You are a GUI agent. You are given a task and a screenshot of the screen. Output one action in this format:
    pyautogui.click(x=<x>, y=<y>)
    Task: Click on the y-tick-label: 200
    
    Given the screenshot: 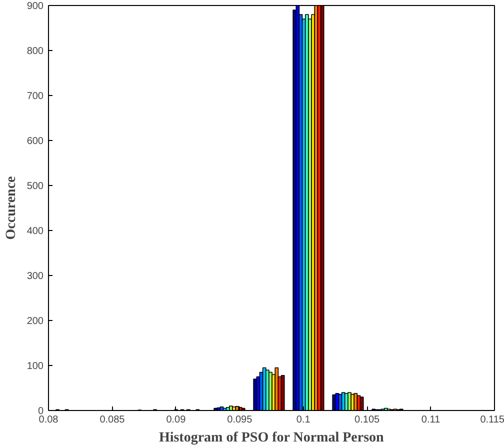 What is the action you would take?
    pyautogui.click(x=35, y=321)
    